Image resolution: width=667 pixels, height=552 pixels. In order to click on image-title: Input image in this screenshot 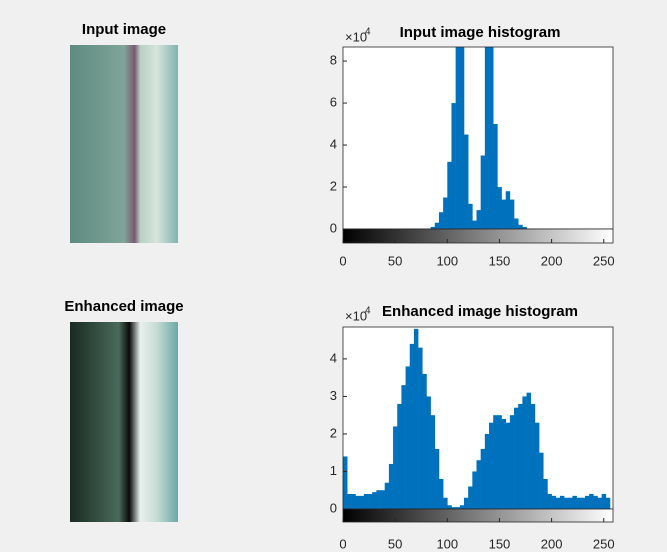, I will do `click(124, 29)`.